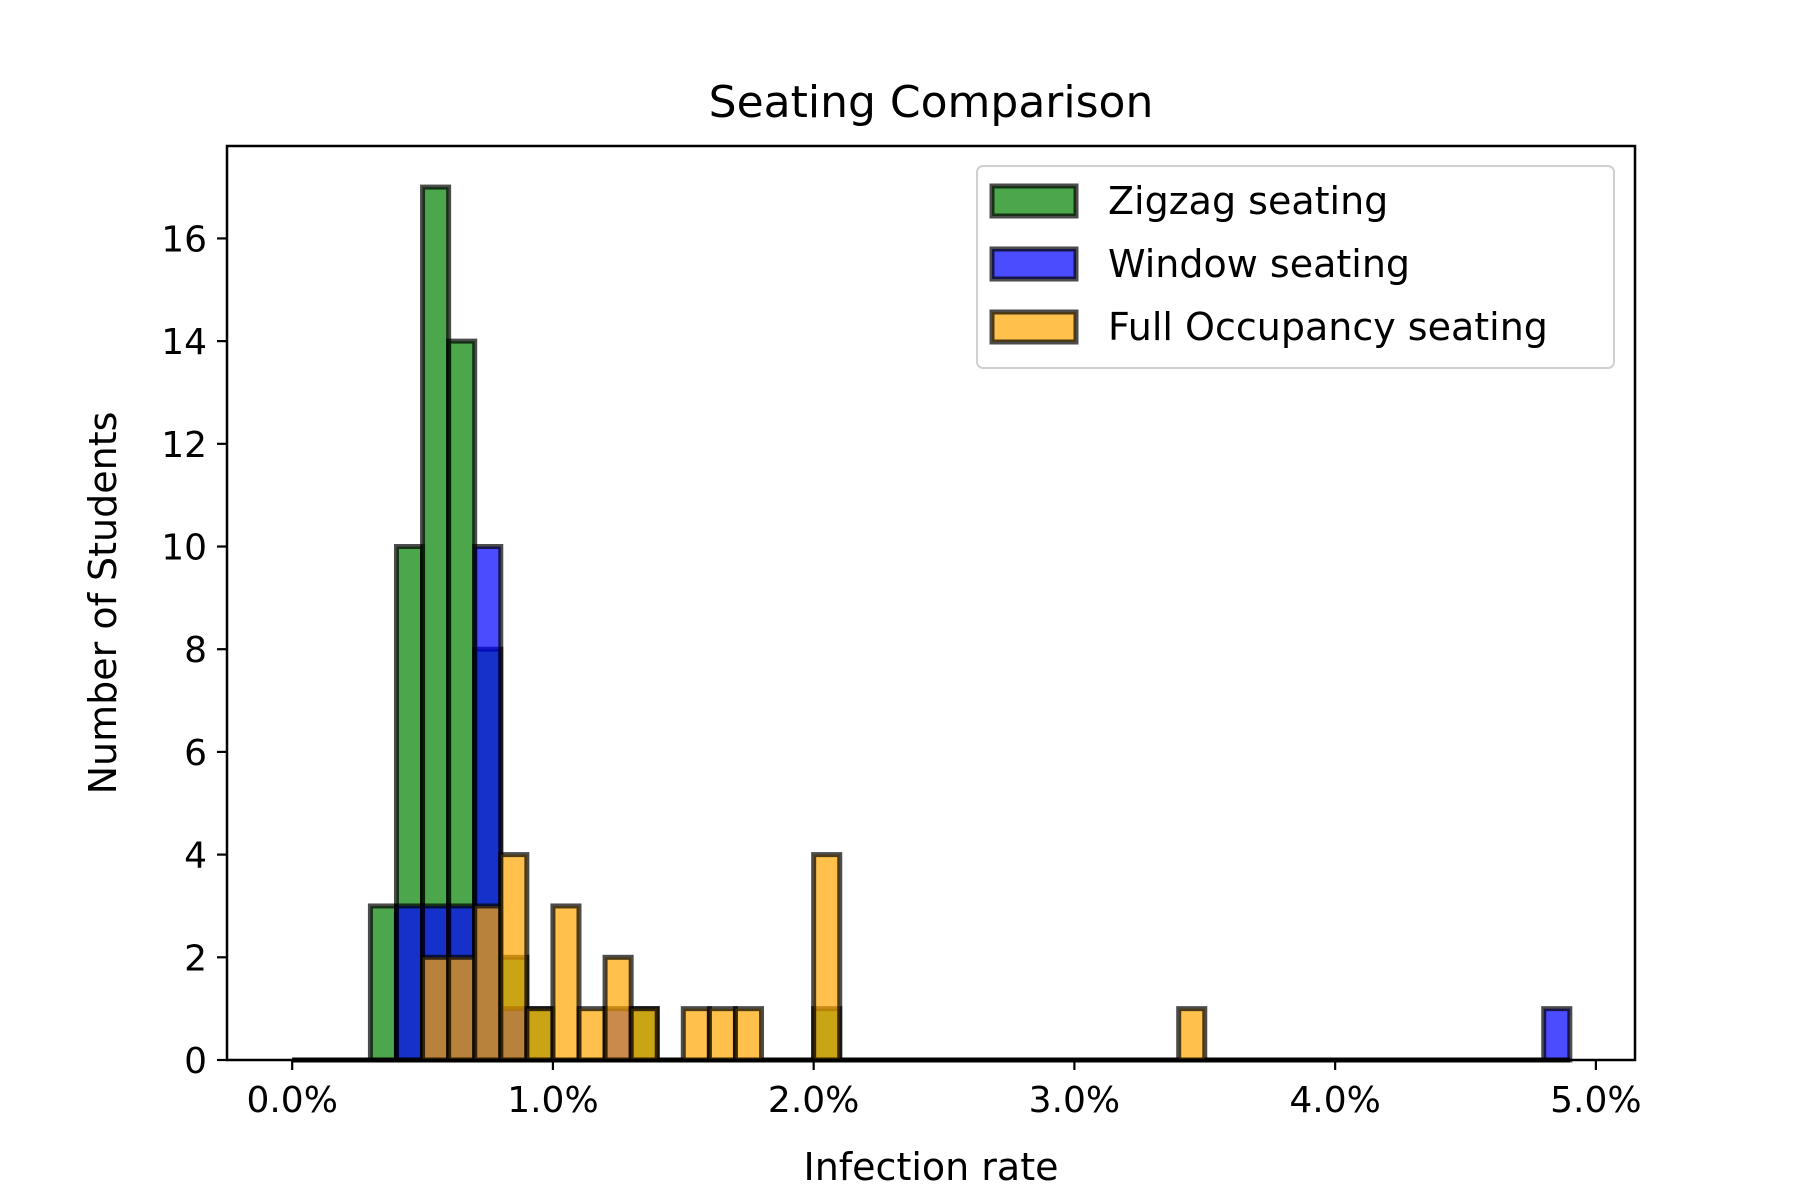 Image resolution: width=1800 pixels, height=1200 pixels. I want to click on y-axis: 0 2 4 6 8 10 12 14 16, so click(194, 650).